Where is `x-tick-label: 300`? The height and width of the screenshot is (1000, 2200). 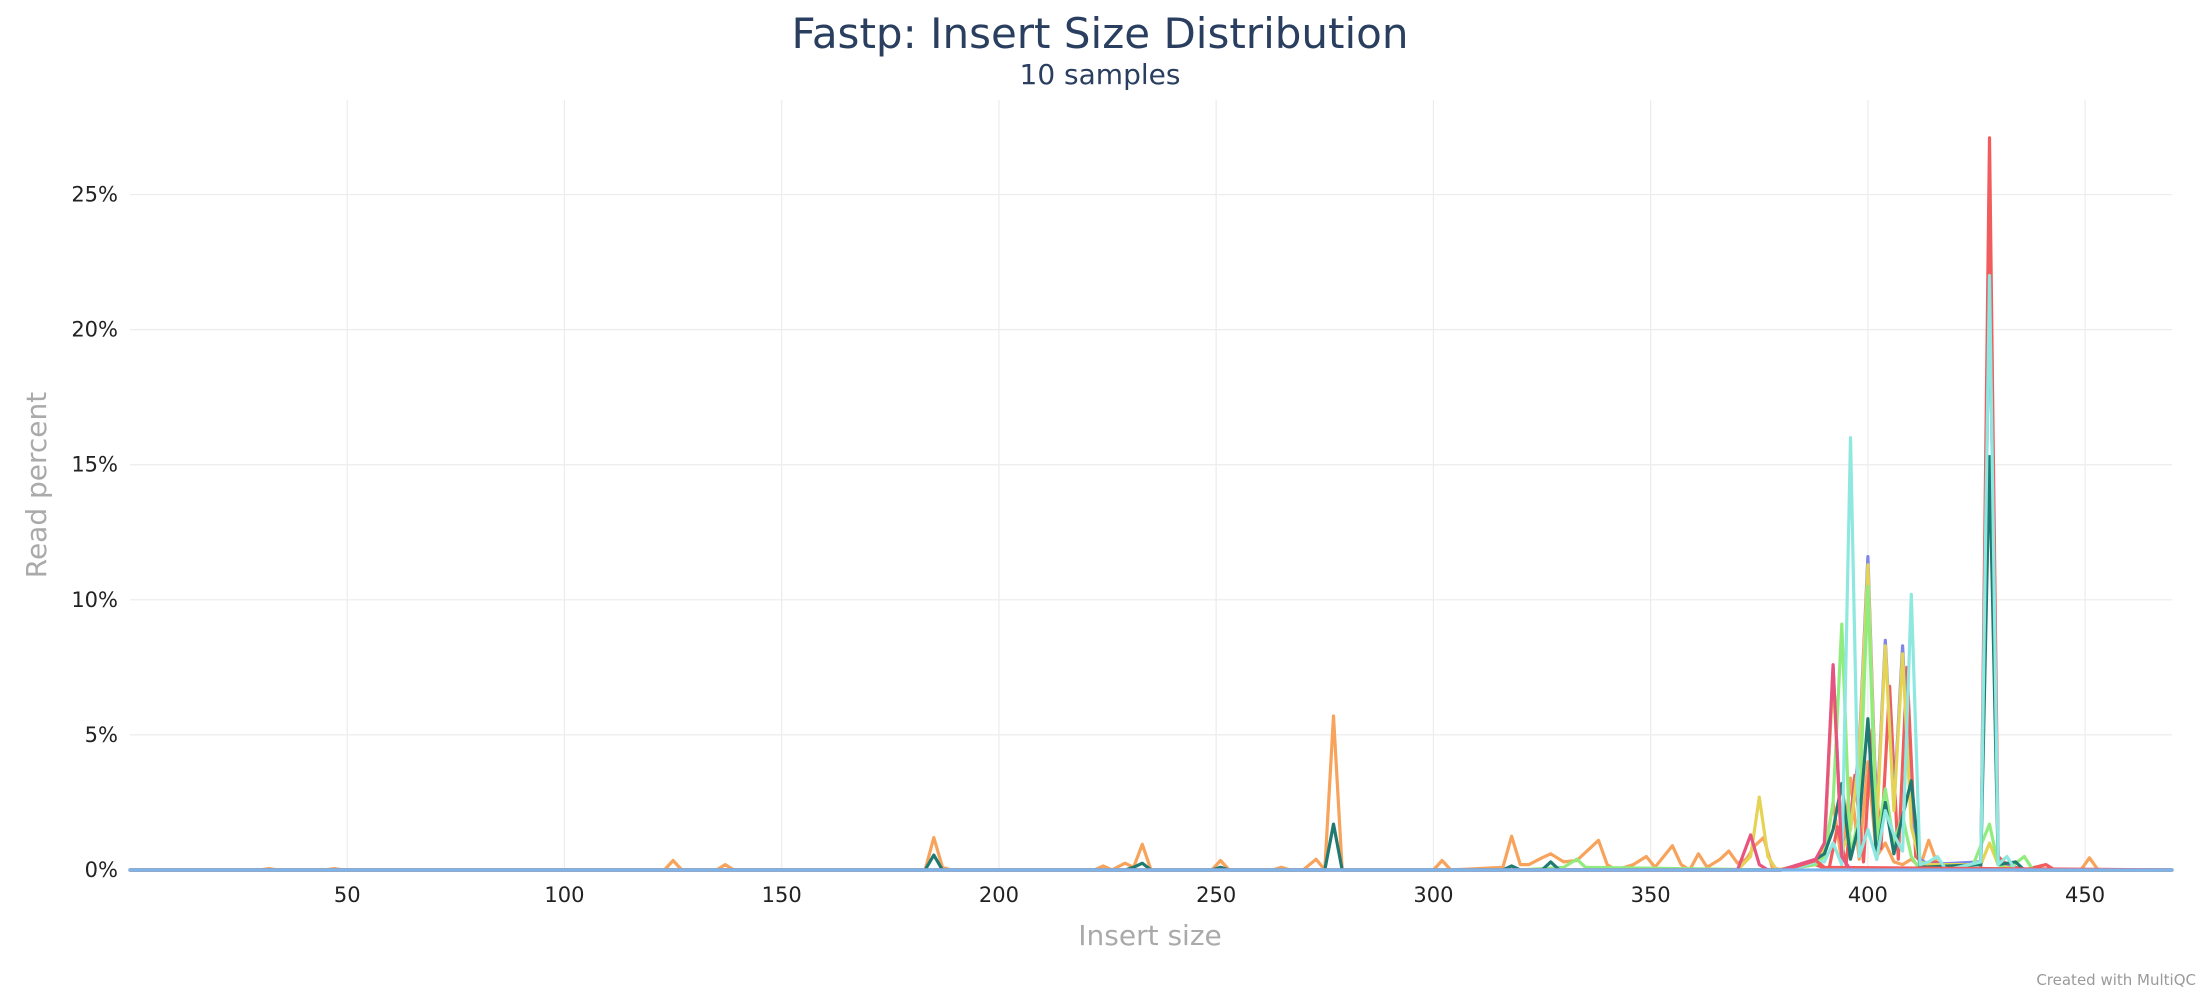 x-tick-label: 300 is located at coordinates (1433, 895).